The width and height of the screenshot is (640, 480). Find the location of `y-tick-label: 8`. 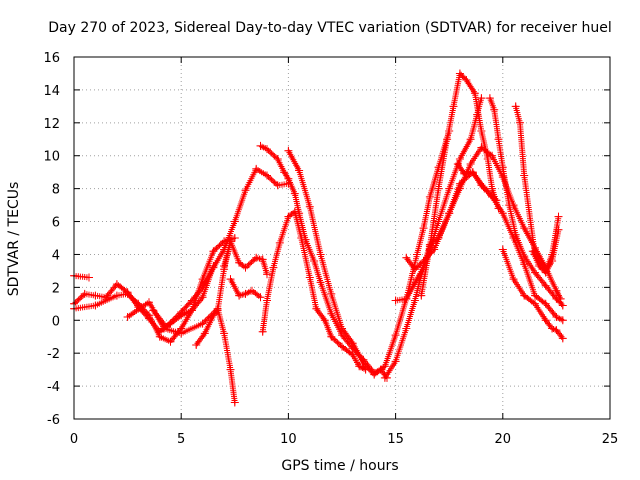

y-tick-label: 8 is located at coordinates (56, 190).